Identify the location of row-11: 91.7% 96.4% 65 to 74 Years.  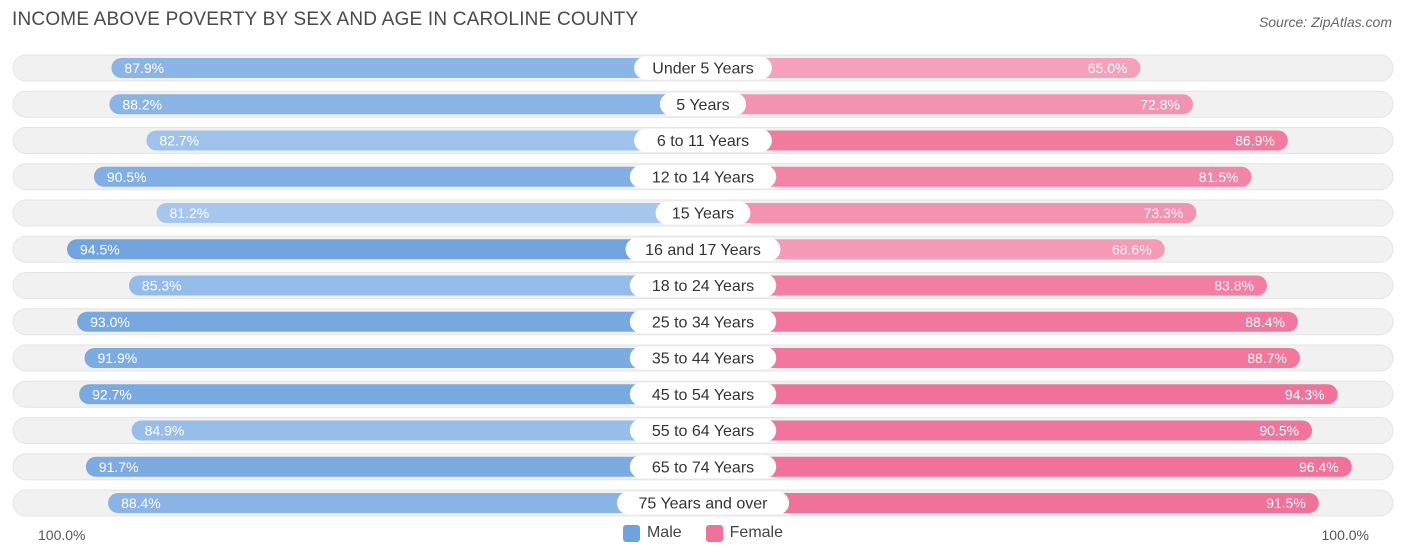
(703, 467).